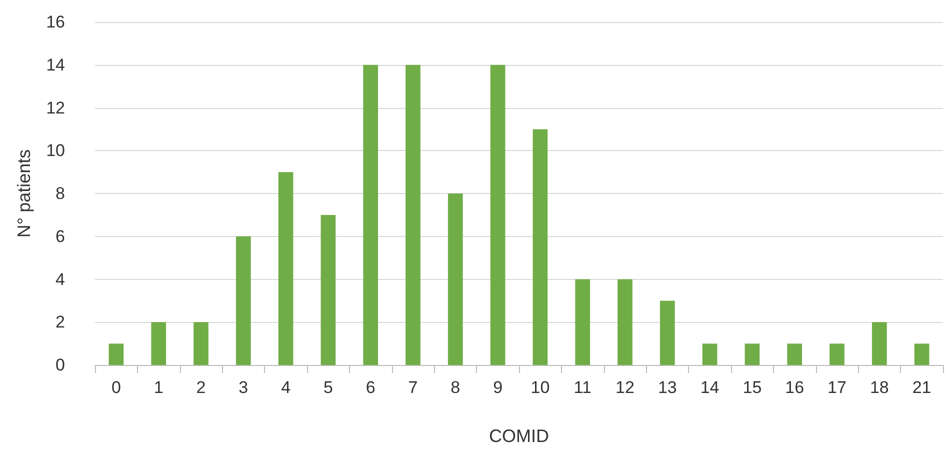 The image size is (947, 452). I want to click on y-tick-label: 8, so click(60, 193).